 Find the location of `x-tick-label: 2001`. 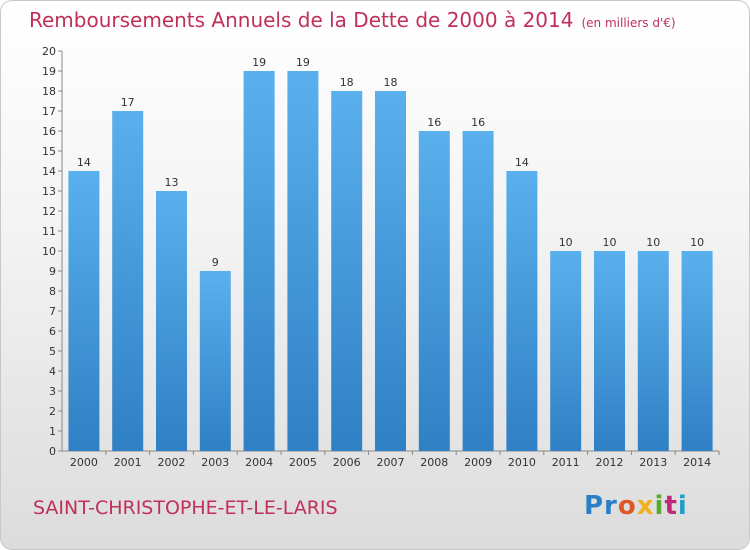

x-tick-label: 2001 is located at coordinates (128, 462).